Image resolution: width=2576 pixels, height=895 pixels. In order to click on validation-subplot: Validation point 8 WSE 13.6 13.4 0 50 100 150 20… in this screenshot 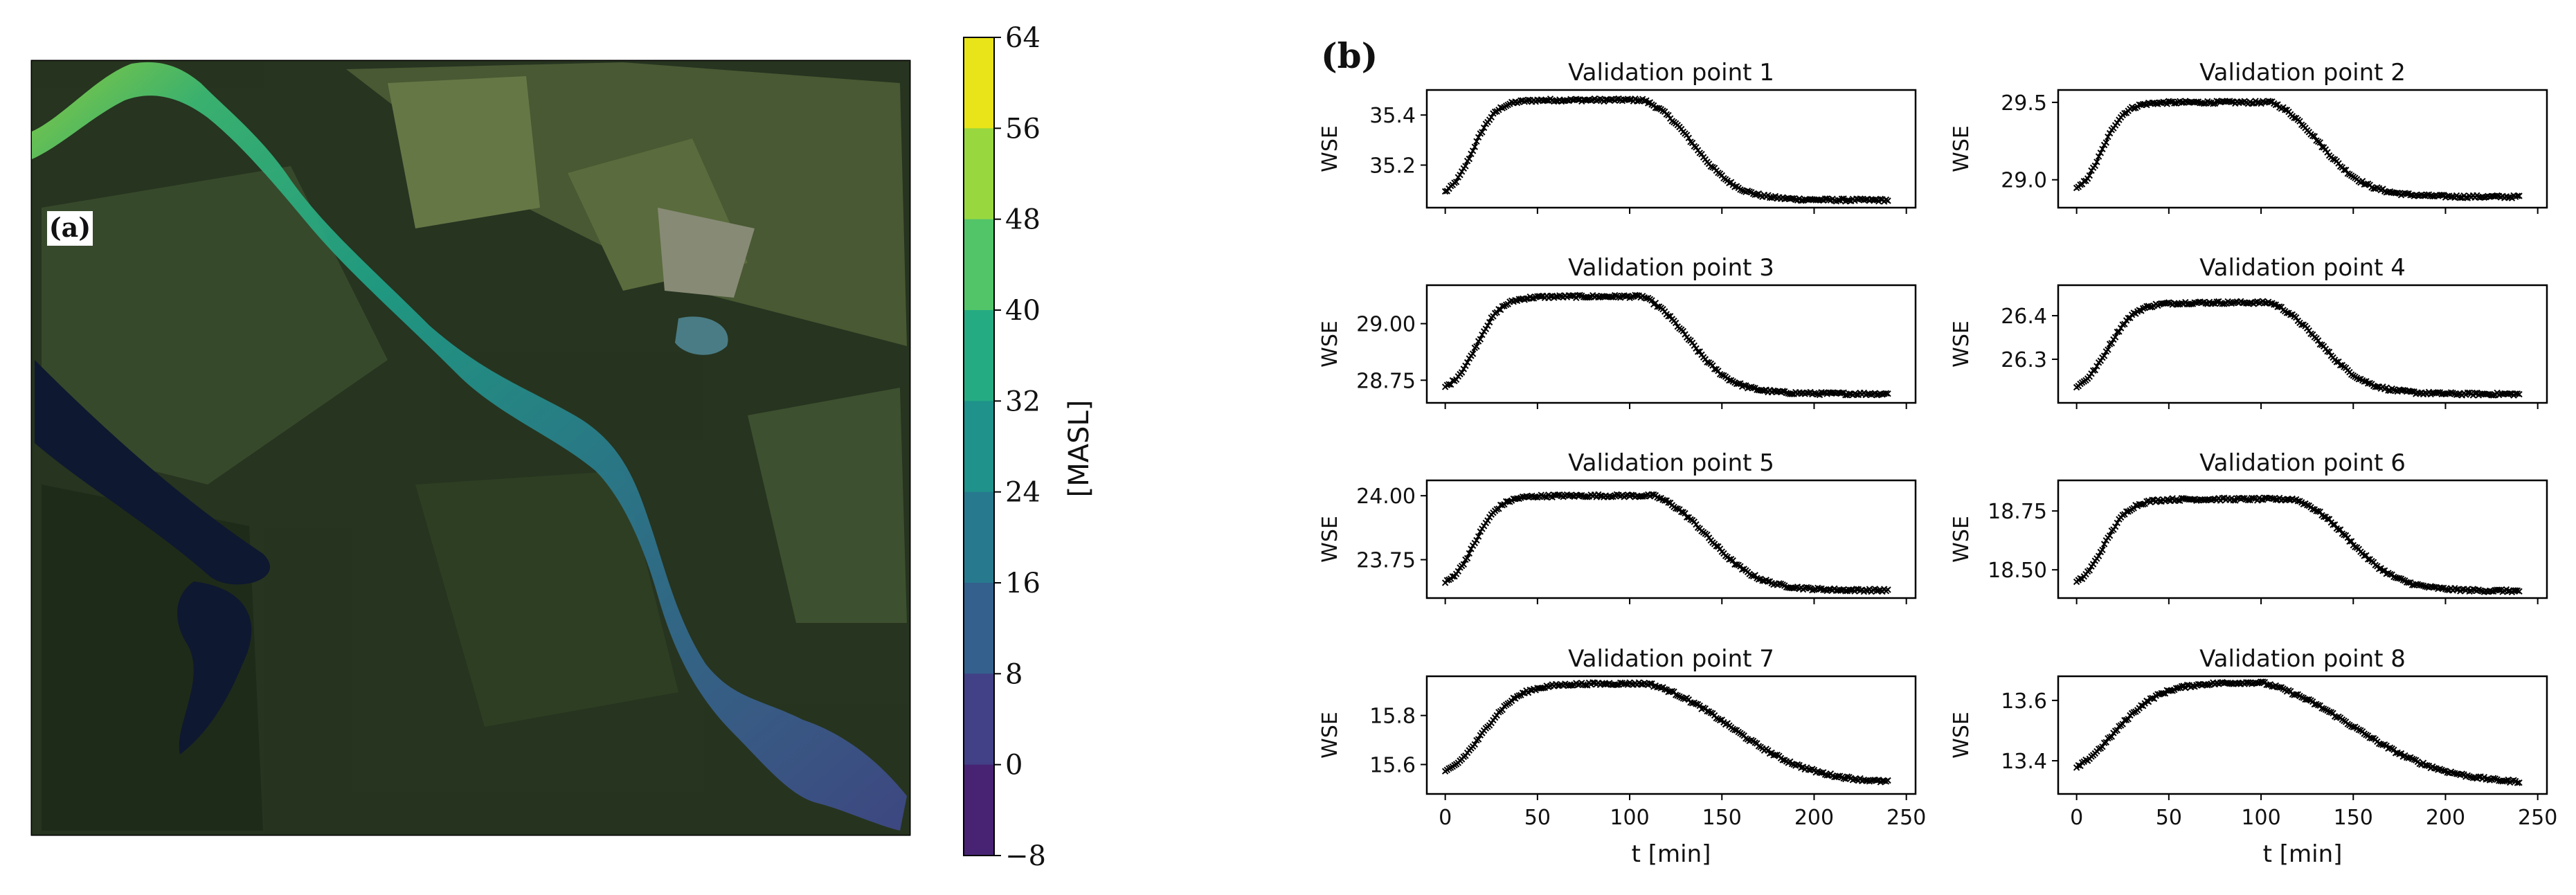, I will do `click(2253, 756)`.